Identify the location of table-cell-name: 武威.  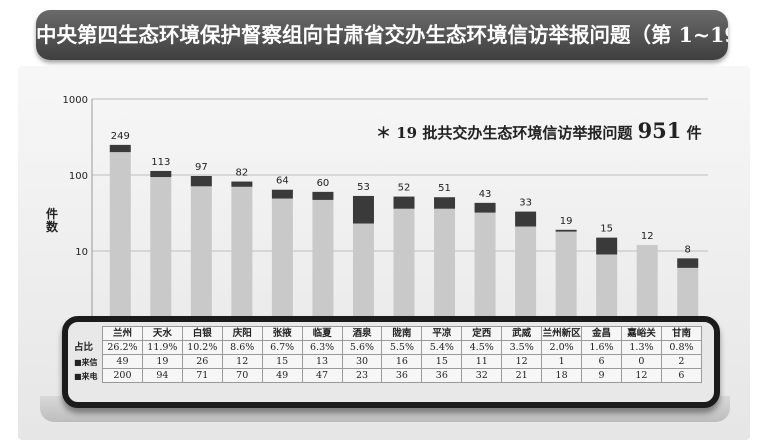
(522, 333).